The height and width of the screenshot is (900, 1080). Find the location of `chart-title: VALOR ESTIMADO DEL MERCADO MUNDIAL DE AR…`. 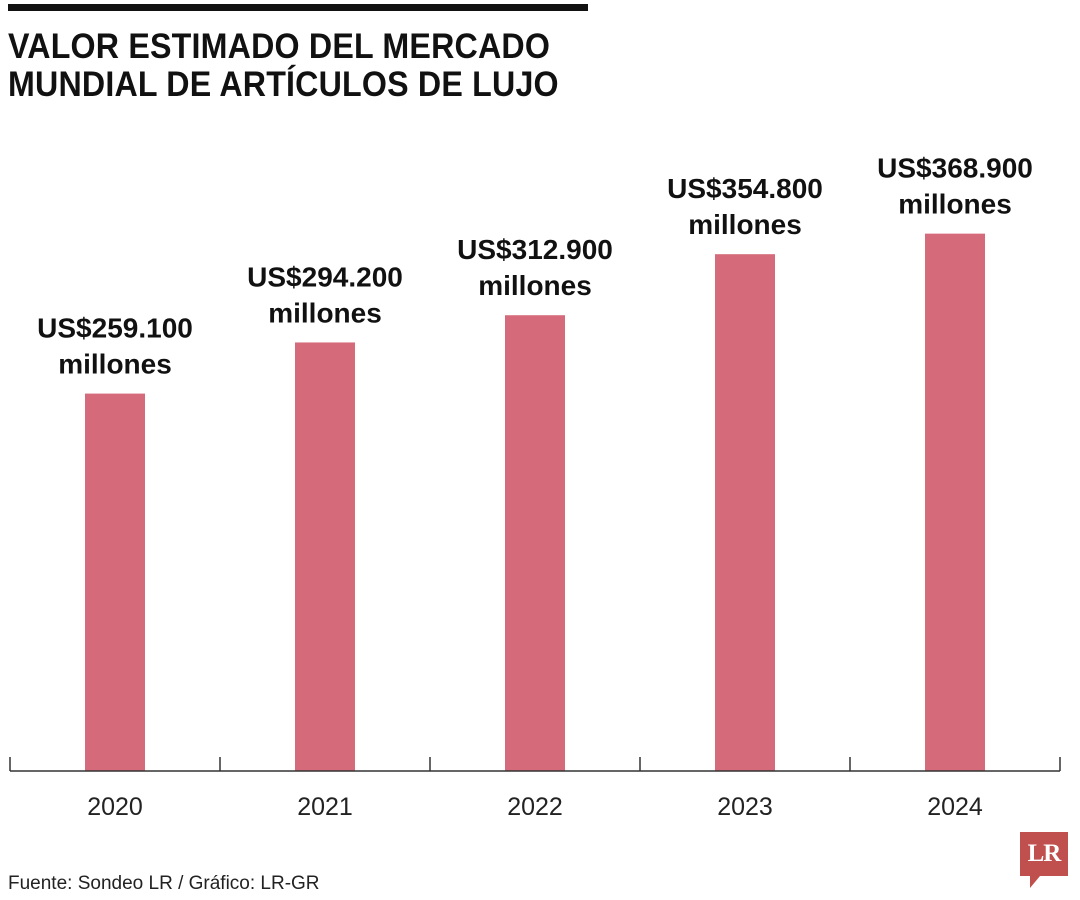

chart-title: VALOR ESTIMADO DEL MERCADO MUNDIAL DE AR… is located at coordinates (283, 65).